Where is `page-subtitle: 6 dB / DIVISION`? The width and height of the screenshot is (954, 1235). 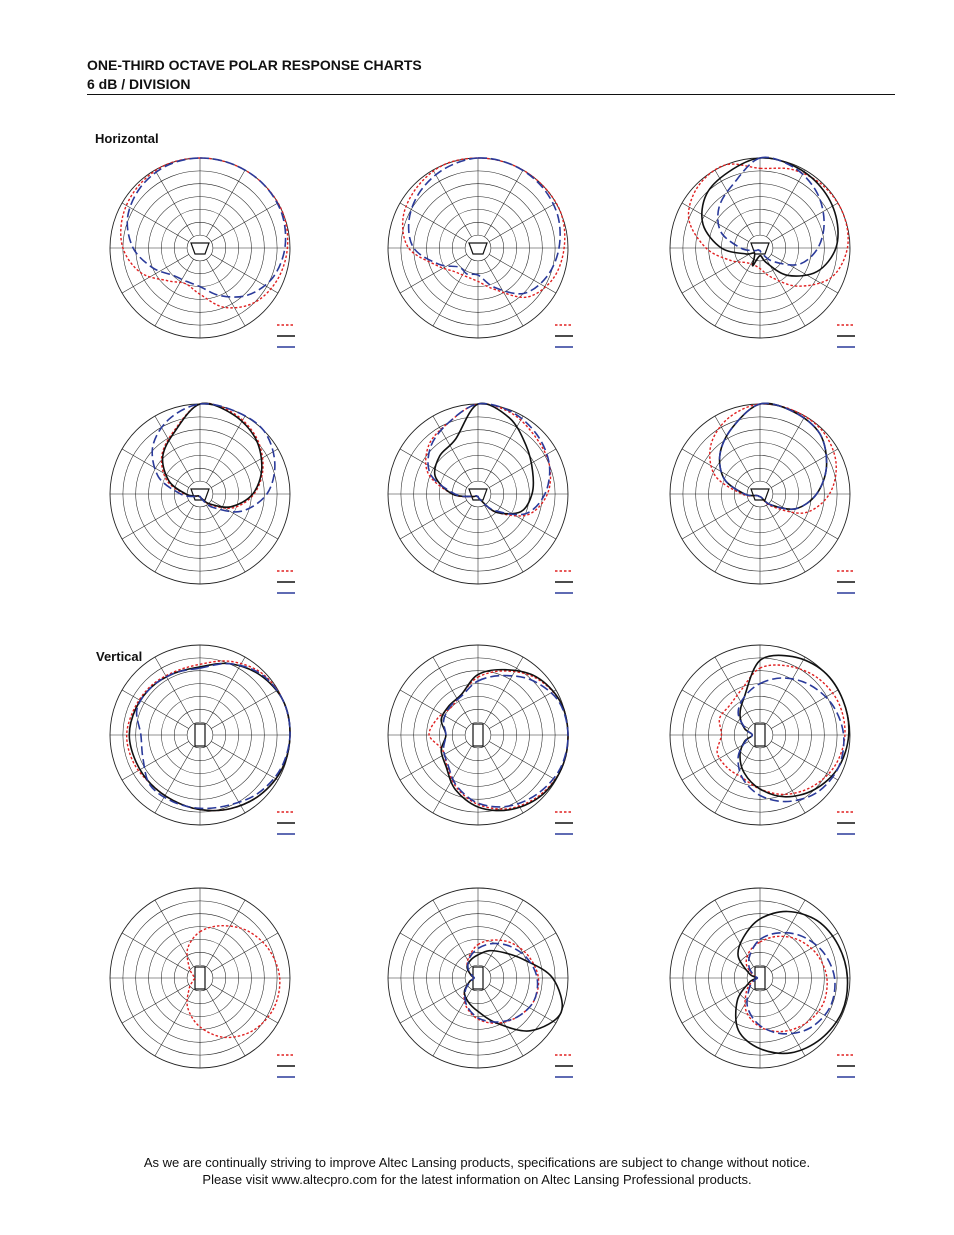
page-subtitle: 6 dB / DIVISION is located at coordinates (139, 84).